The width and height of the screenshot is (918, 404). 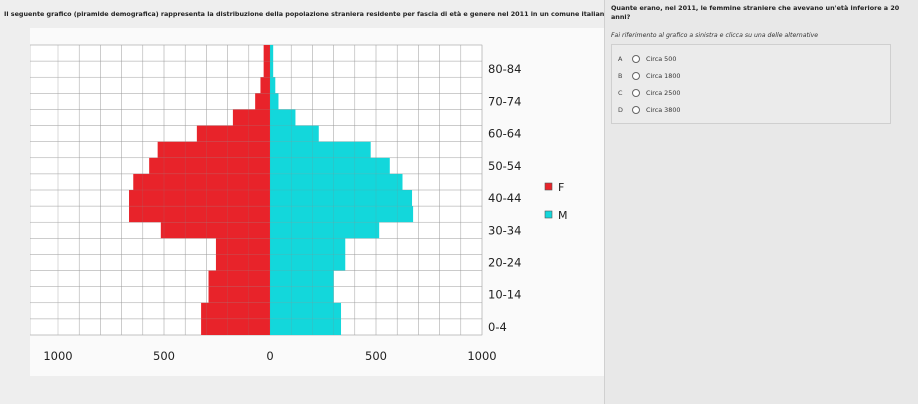 I want to click on option-a: A Circa 500, so click(x=647, y=59).